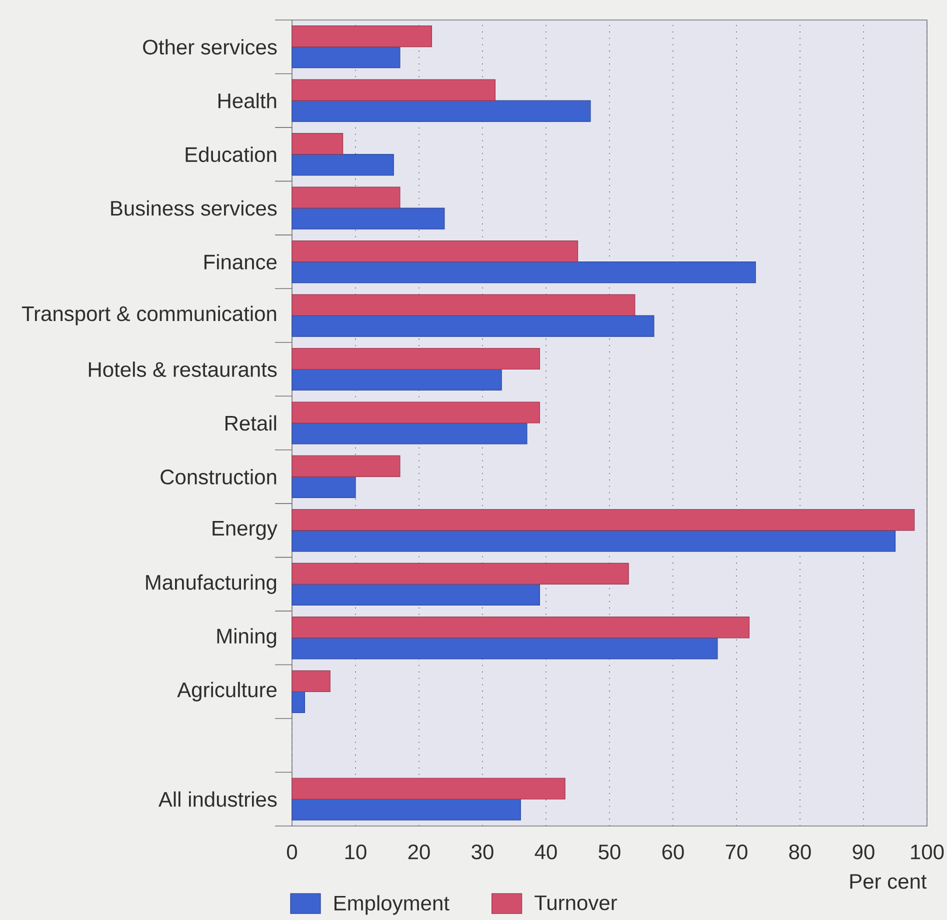 This screenshot has height=920, width=947. What do you see at coordinates (245, 530) in the screenshot?
I see `y-tick-label: Energy` at bounding box center [245, 530].